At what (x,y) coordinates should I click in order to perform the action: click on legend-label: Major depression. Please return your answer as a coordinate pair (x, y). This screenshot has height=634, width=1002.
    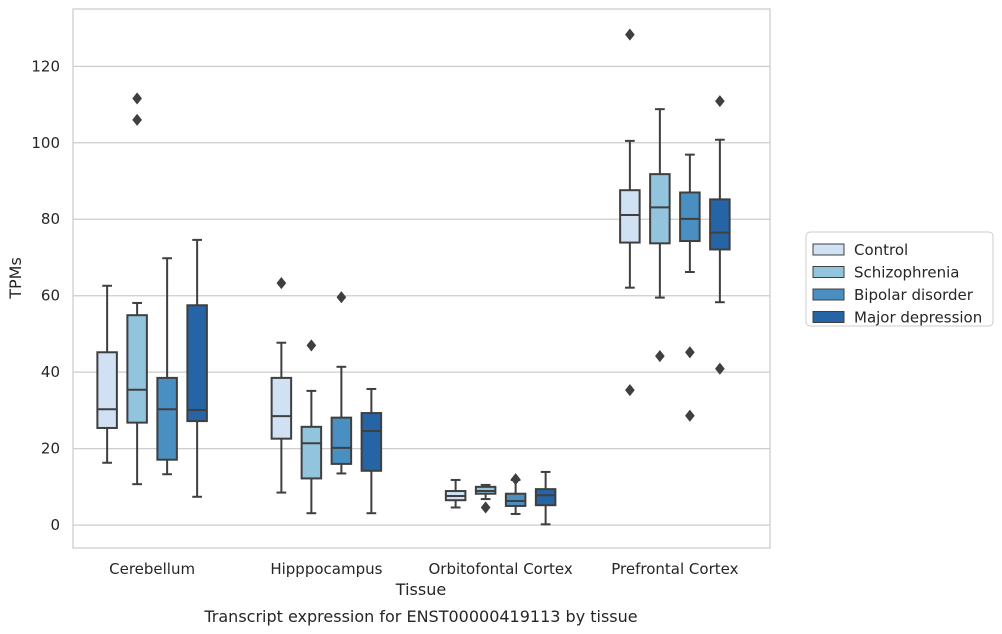
    Looking at the image, I should click on (918, 318).